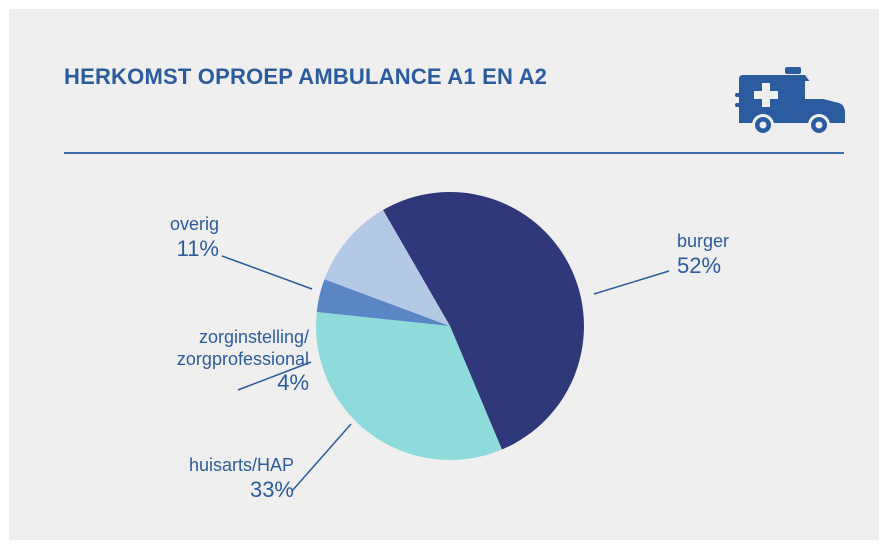 This screenshot has height=549, width=888. What do you see at coordinates (790, 101) in the screenshot?
I see `ambulance-icon` at bounding box center [790, 101].